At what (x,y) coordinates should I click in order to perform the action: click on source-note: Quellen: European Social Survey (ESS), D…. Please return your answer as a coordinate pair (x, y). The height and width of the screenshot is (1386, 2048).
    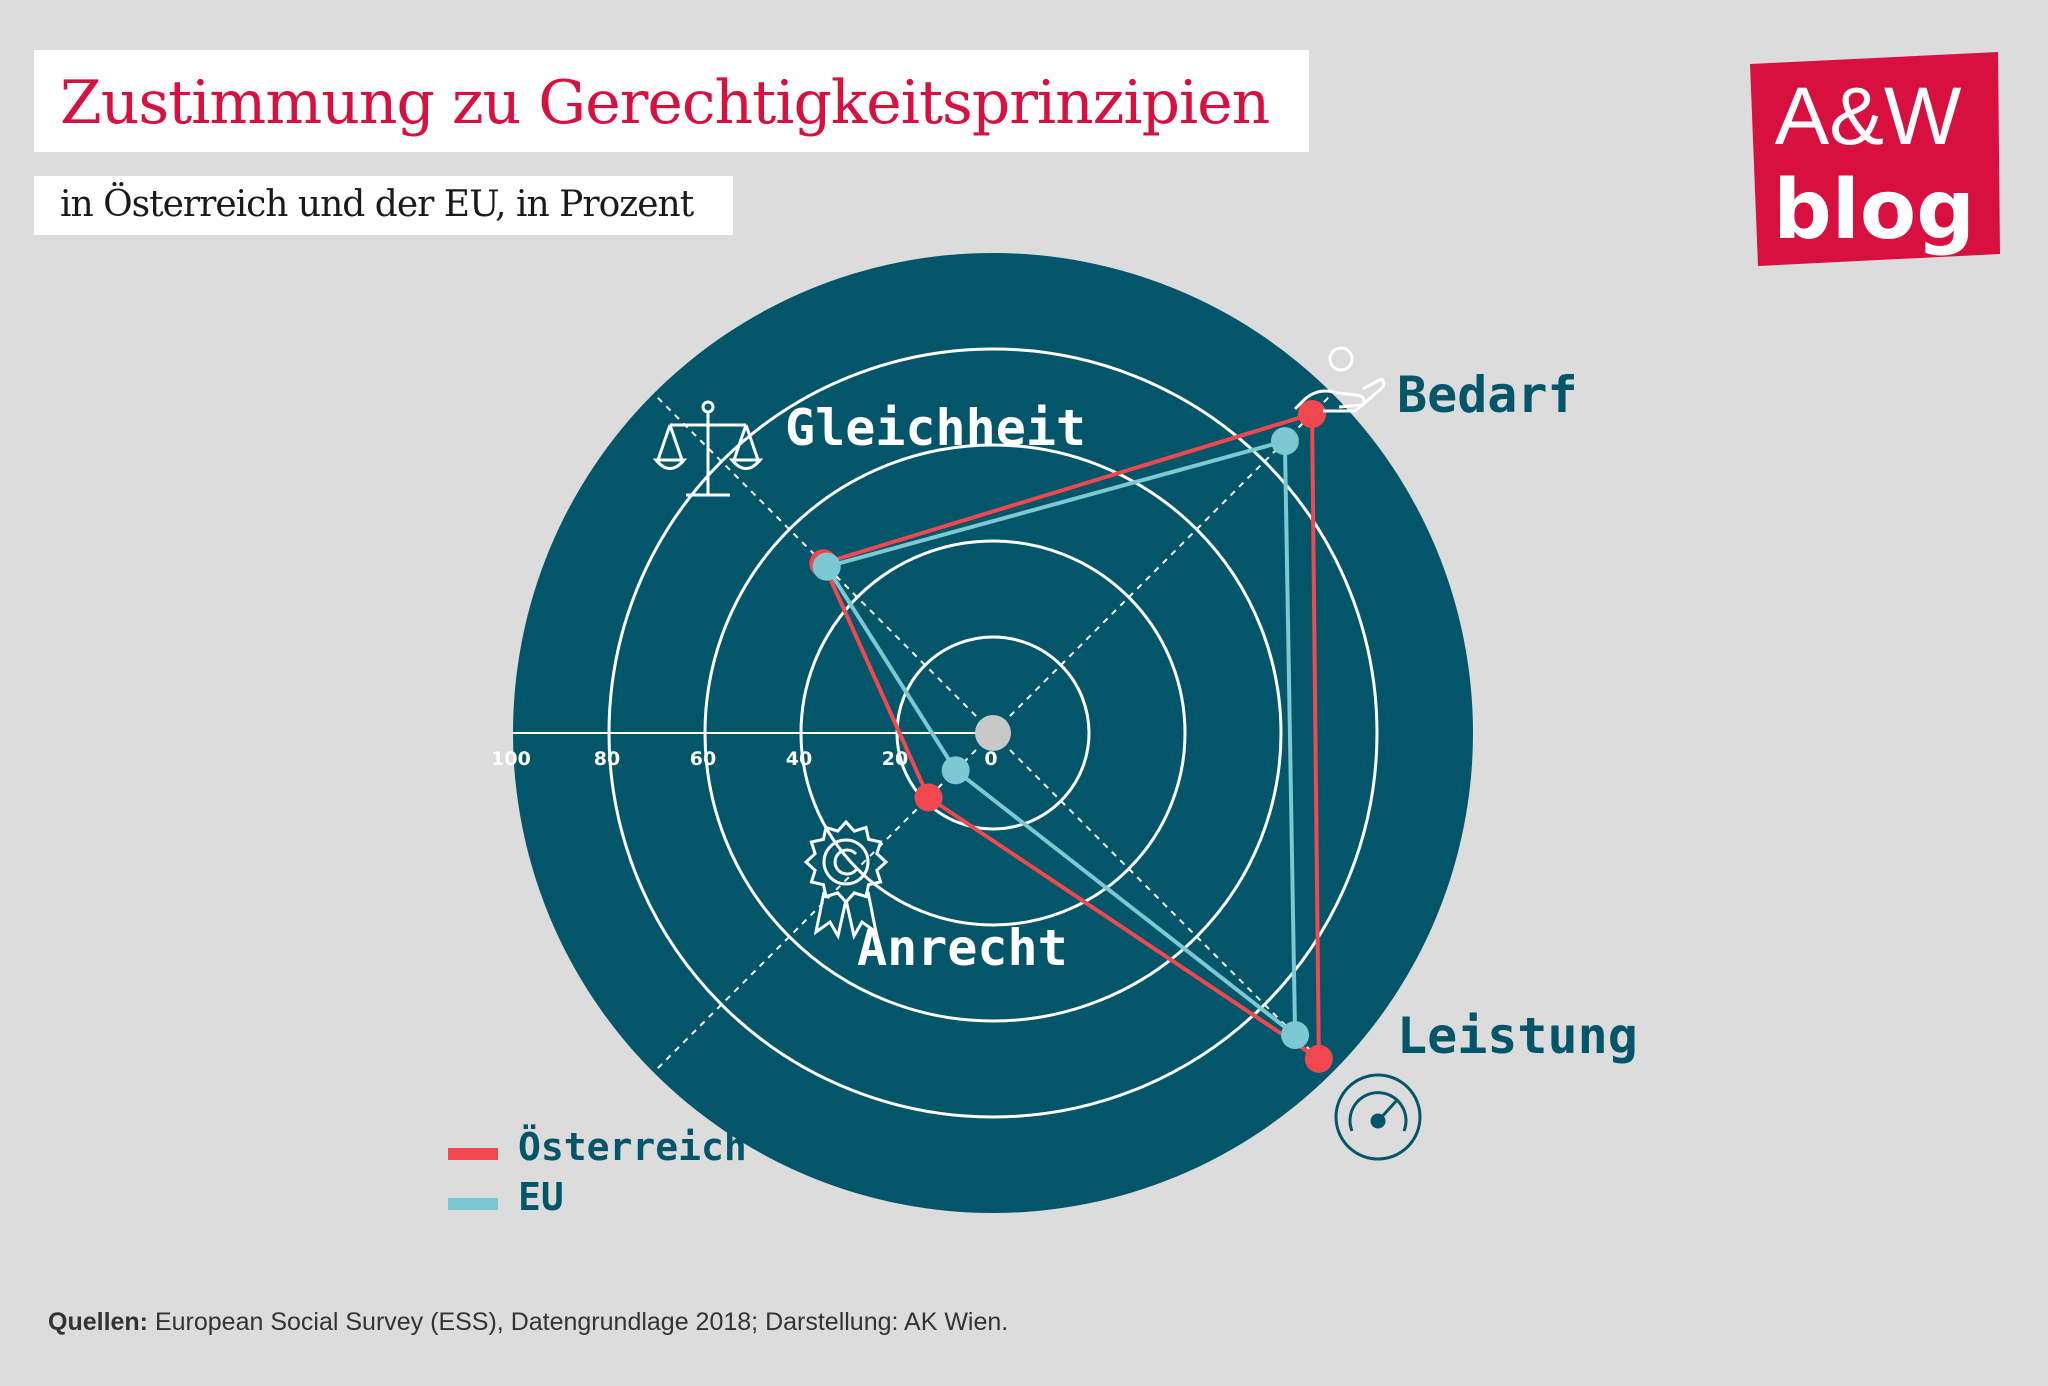
    Looking at the image, I should click on (528, 1322).